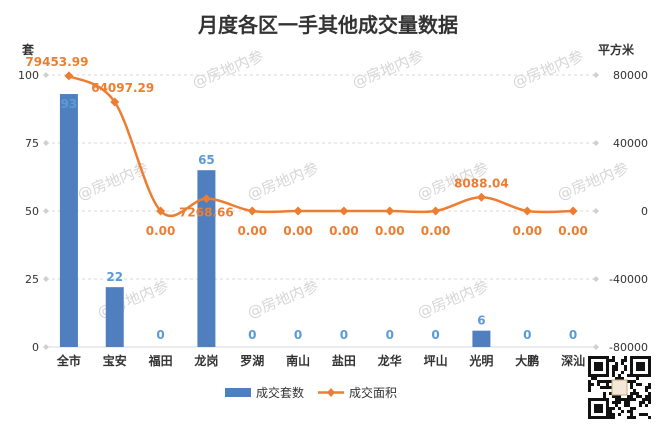 Image resolution: width=657 pixels, height=431 pixels. What do you see at coordinates (481, 321) in the screenshot?
I see `bar-data-label: 6` at bounding box center [481, 321].